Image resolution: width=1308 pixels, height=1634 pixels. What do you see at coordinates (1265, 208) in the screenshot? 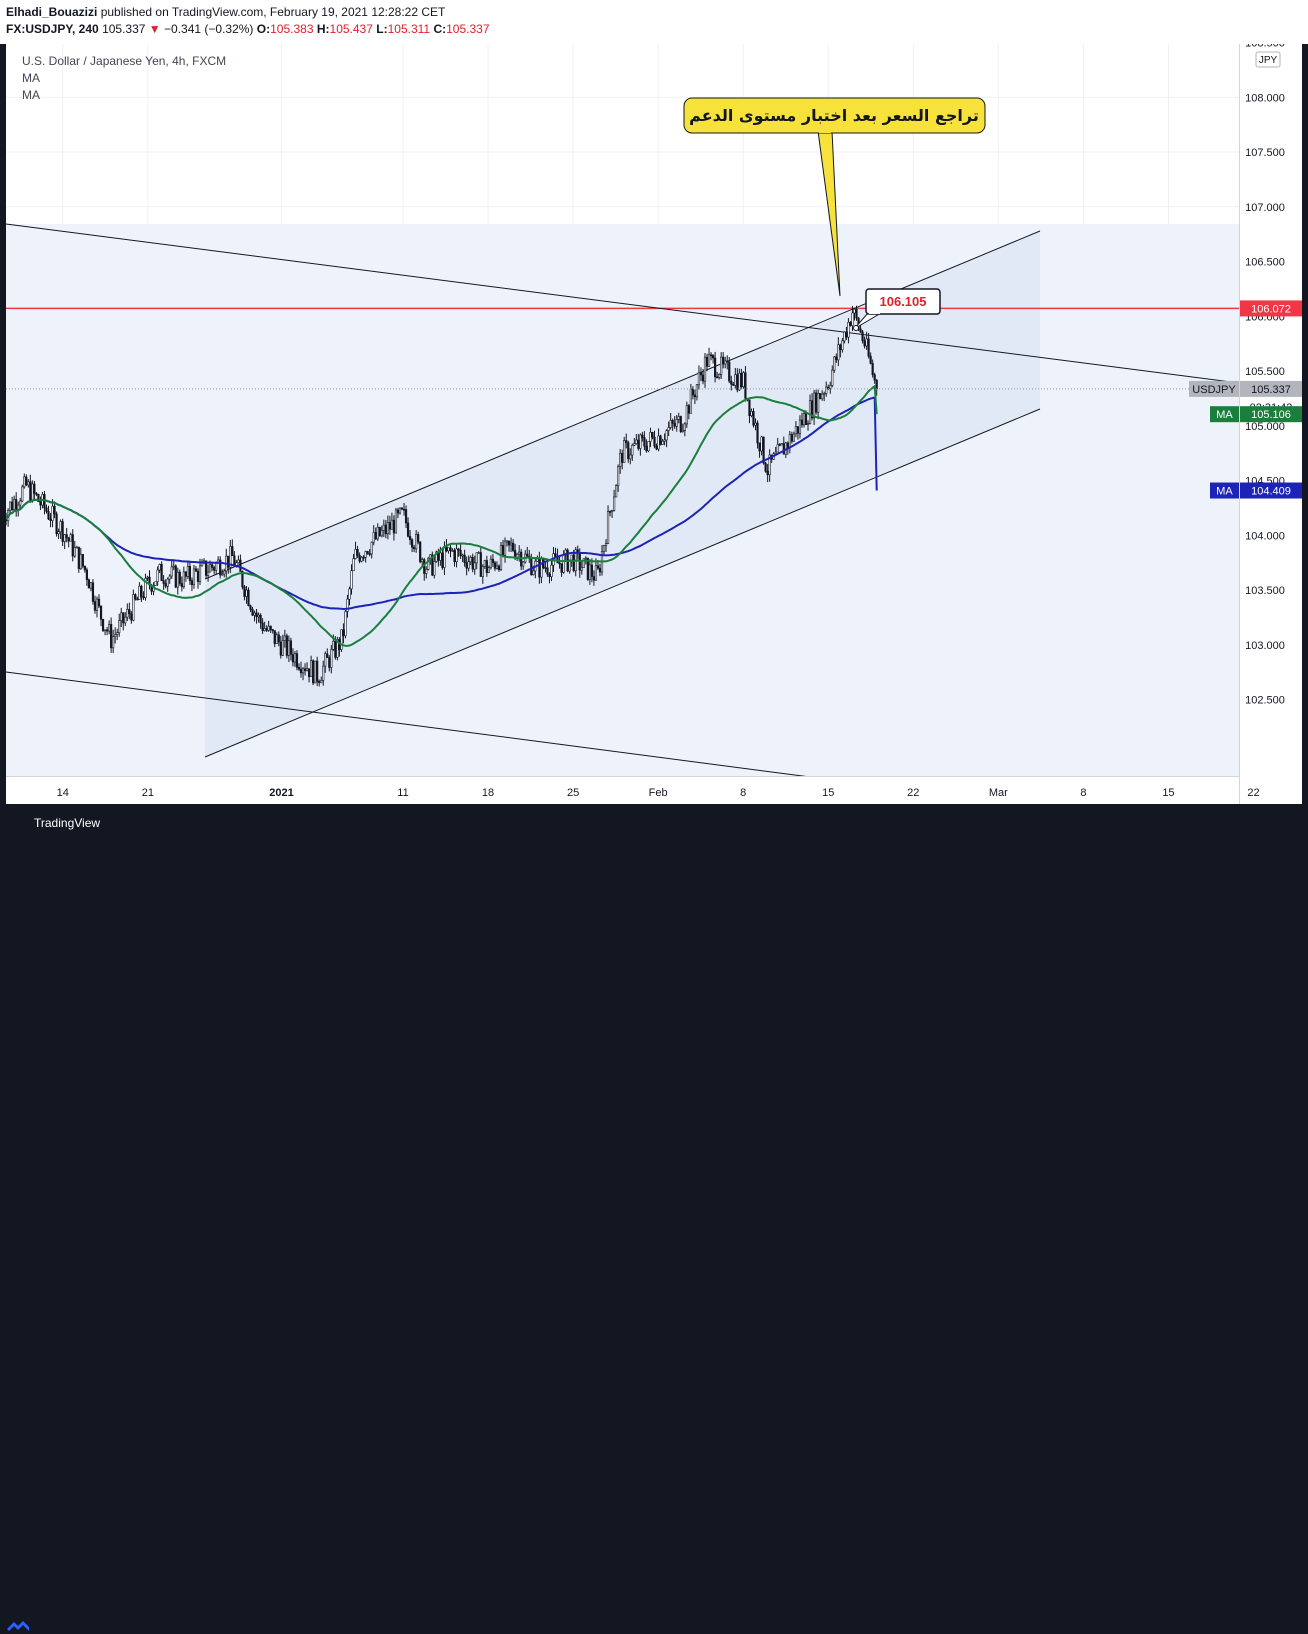
I see `price-tick-label: 107.000` at bounding box center [1265, 208].